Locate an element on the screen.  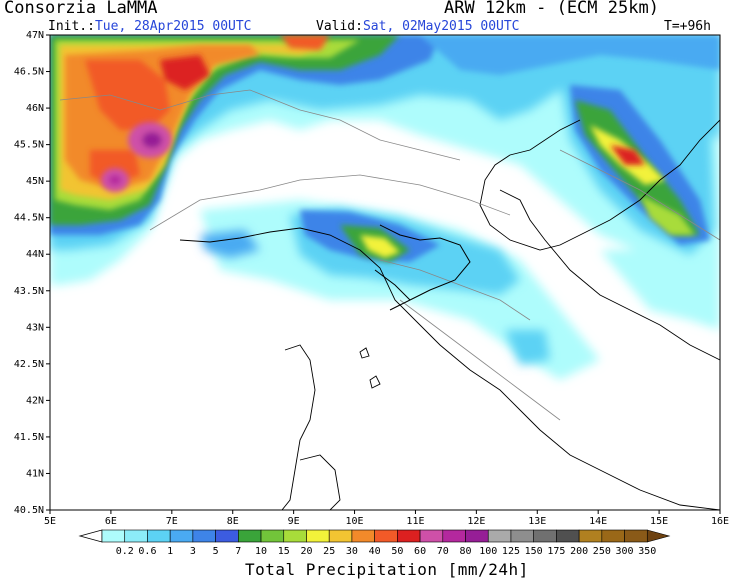
colorbar-level-label: 20 is located at coordinates (306, 551).